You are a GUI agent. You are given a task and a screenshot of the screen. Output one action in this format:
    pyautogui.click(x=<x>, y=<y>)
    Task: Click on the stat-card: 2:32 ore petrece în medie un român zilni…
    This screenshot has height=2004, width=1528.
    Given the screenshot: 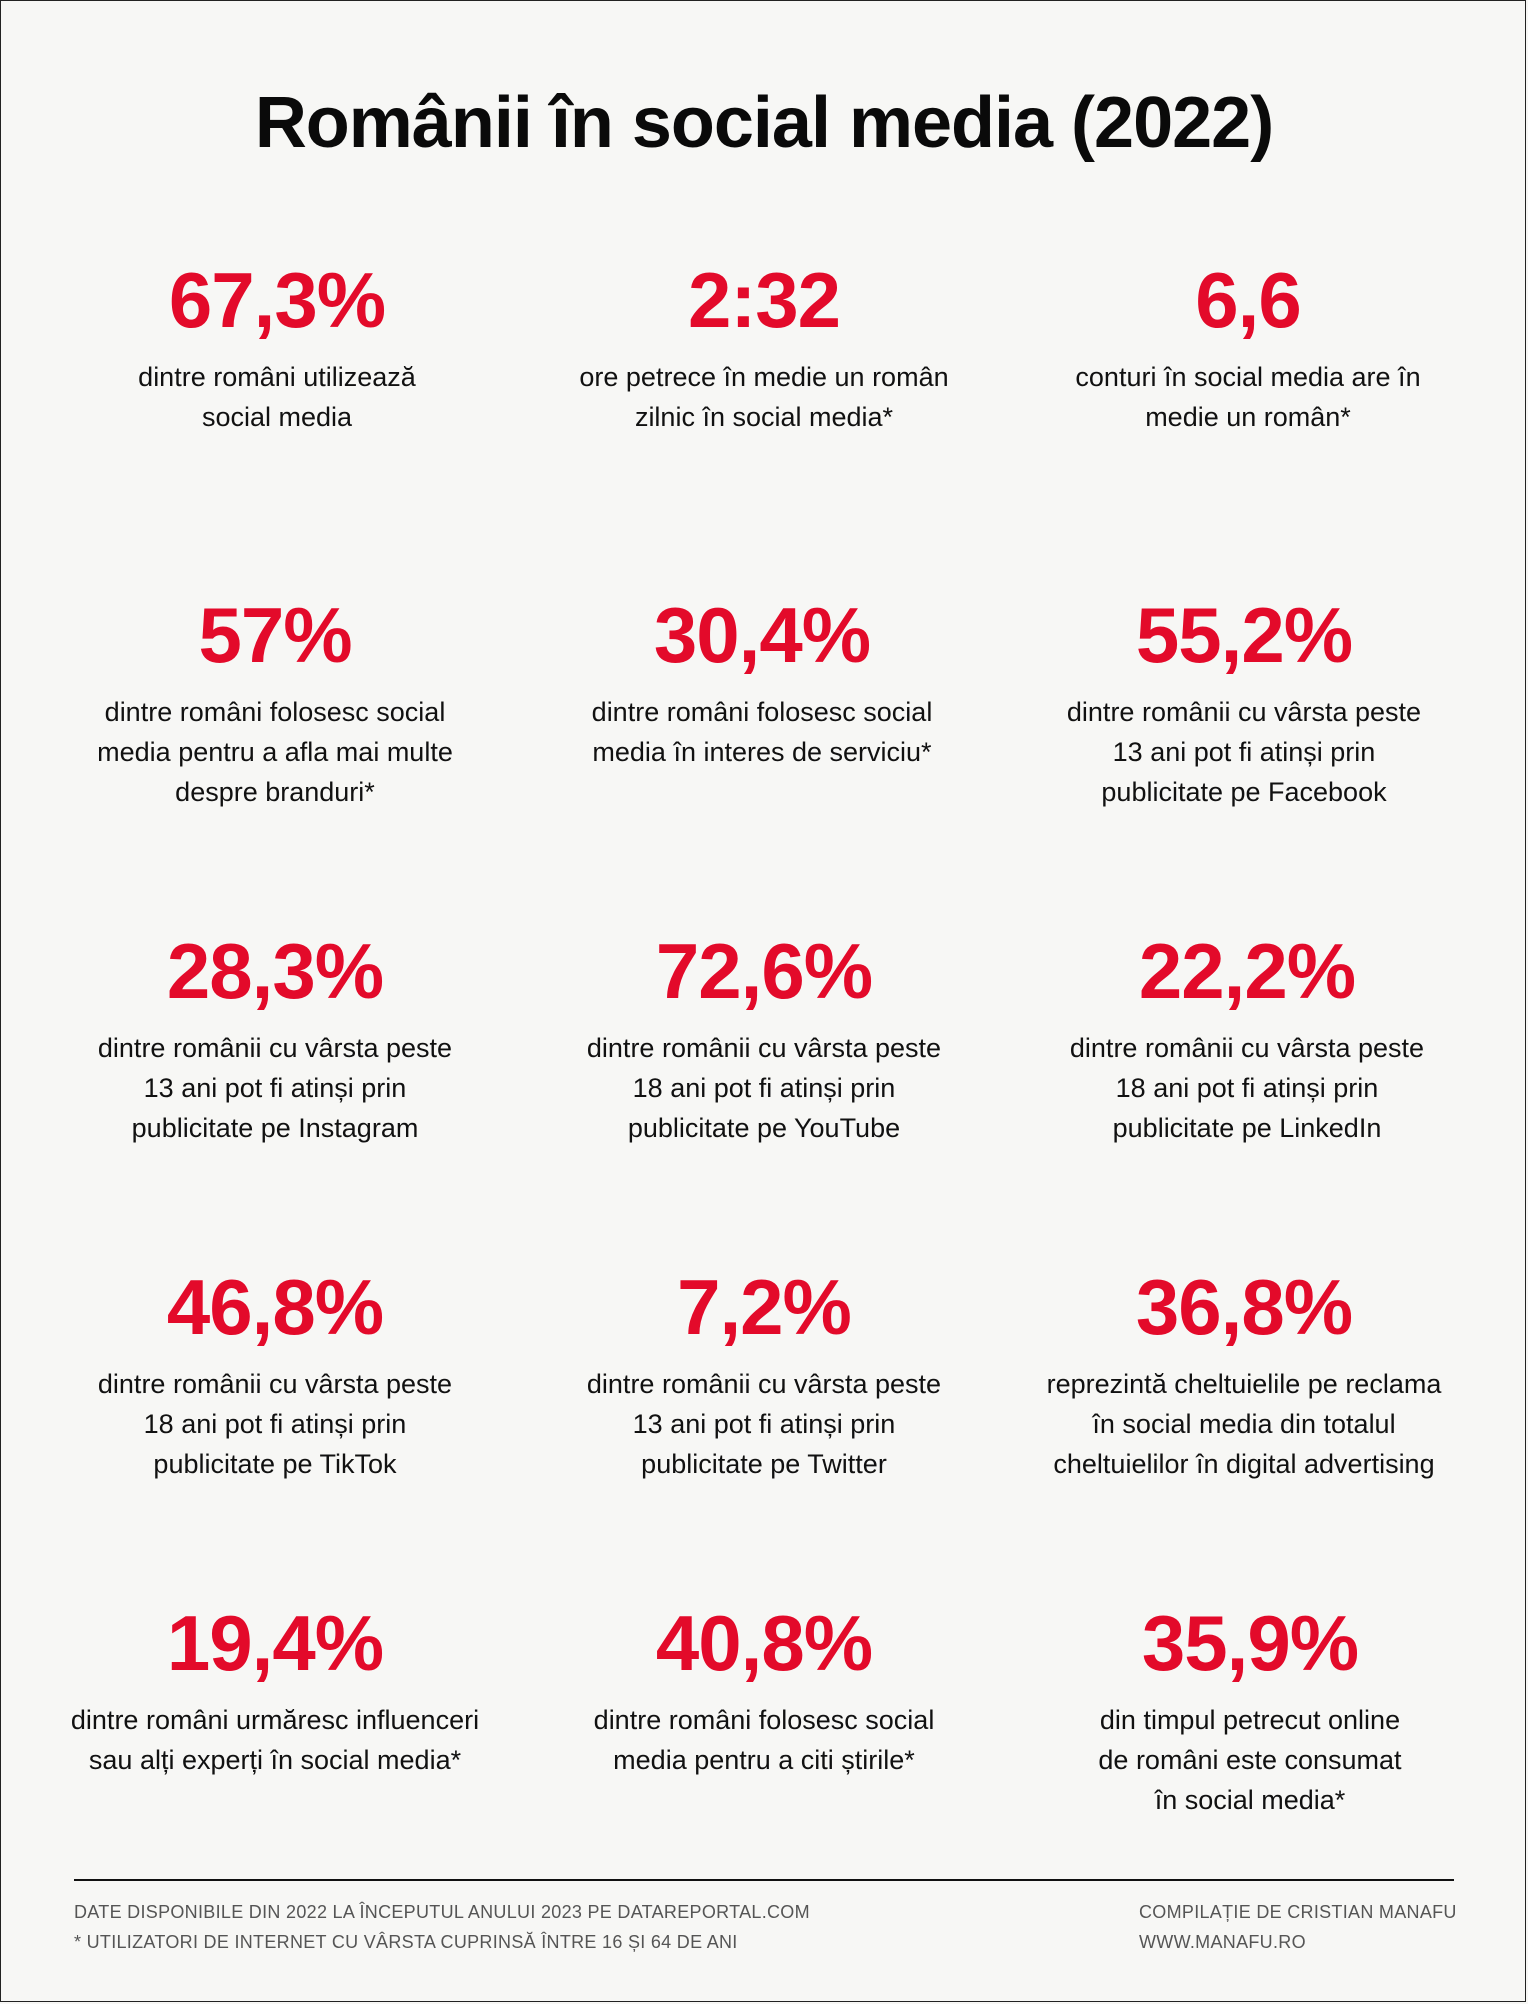 What is the action you would take?
    pyautogui.click(x=764, y=346)
    